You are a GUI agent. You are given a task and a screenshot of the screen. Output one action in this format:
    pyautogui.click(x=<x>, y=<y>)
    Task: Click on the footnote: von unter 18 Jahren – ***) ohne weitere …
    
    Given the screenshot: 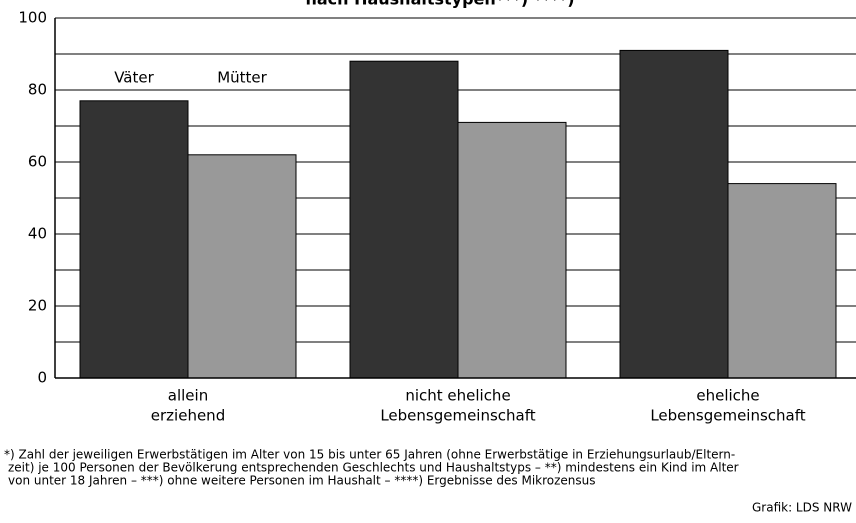 What is the action you would take?
    pyautogui.click(x=302, y=481)
    